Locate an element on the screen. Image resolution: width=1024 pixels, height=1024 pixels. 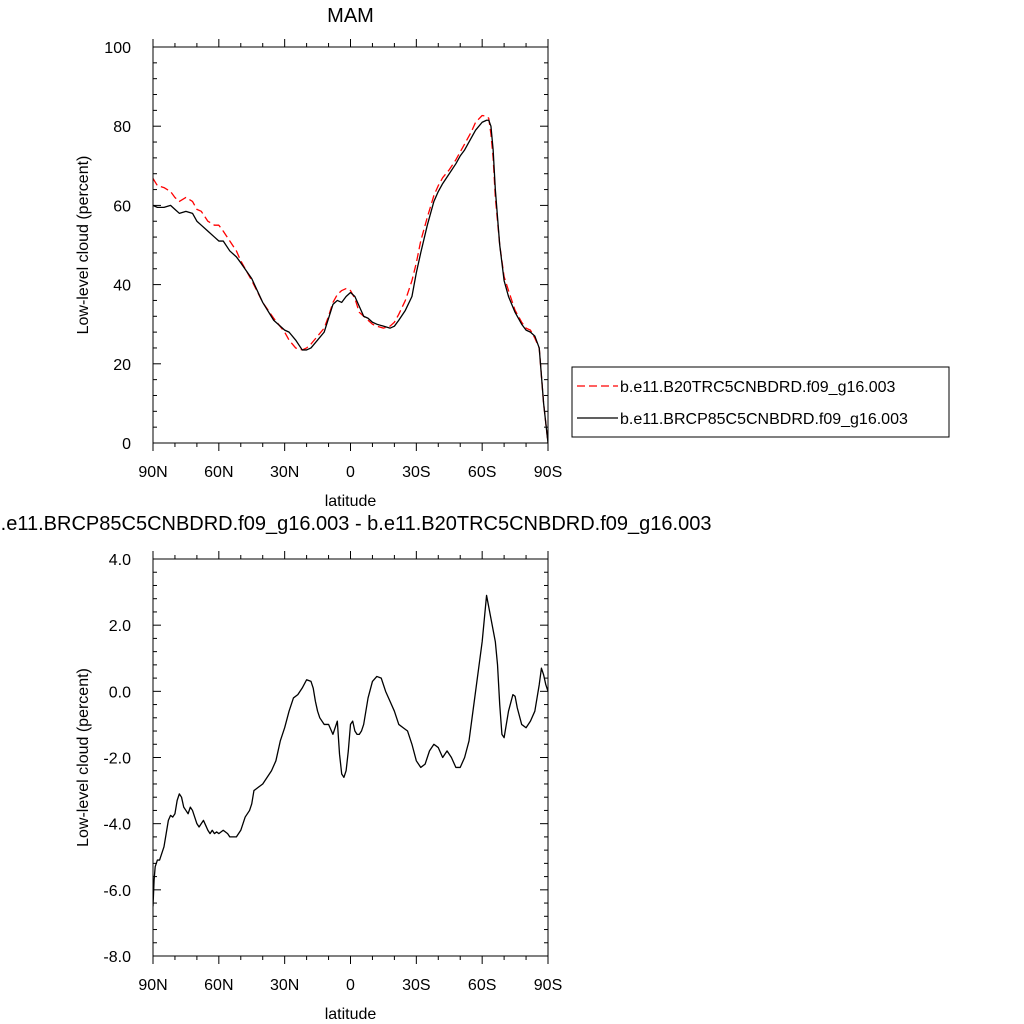
legend-box is located at coordinates (760, 402).